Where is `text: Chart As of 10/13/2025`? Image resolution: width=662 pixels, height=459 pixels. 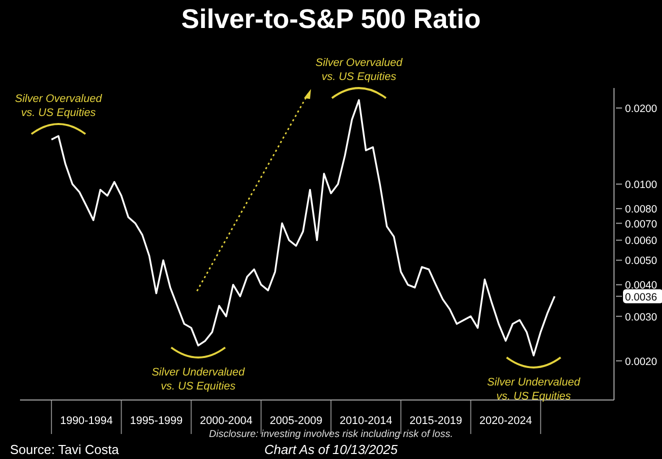 text: Chart As of 10/13/2025 is located at coordinates (331, 449).